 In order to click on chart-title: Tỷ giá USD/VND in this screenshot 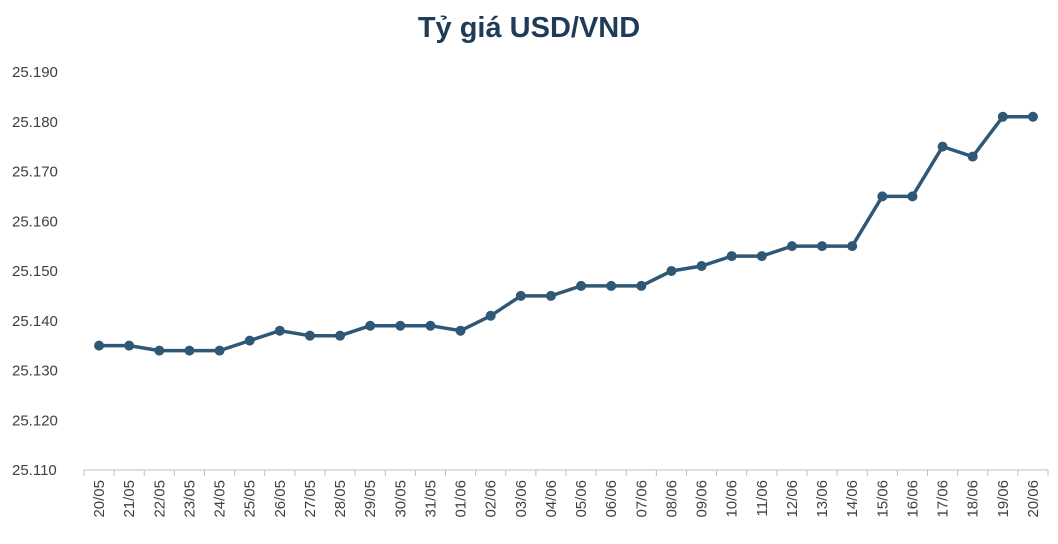, I will do `click(529, 28)`.